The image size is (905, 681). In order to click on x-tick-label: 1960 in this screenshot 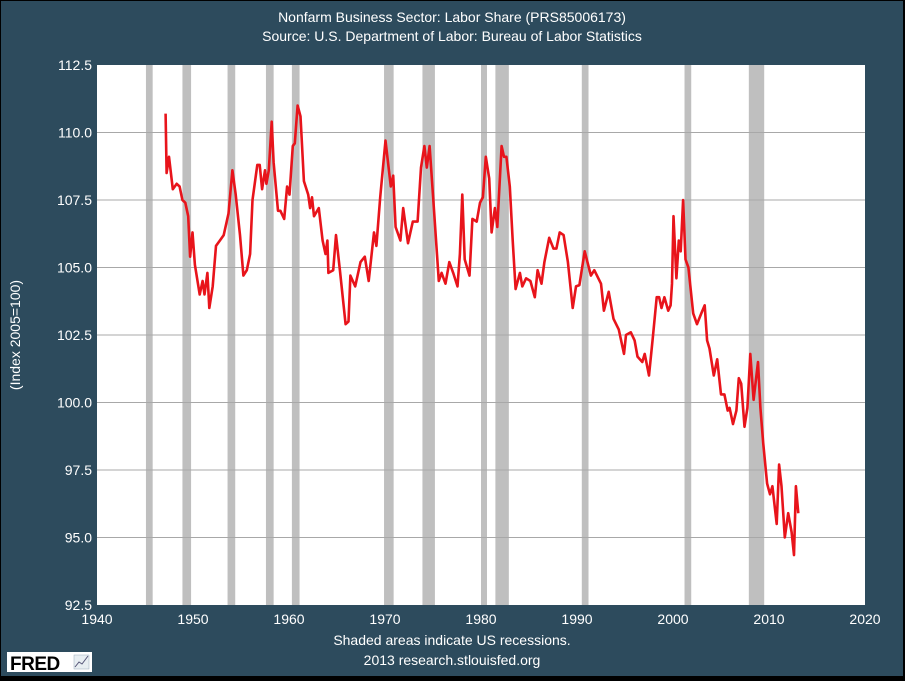, I will do `click(288, 619)`.